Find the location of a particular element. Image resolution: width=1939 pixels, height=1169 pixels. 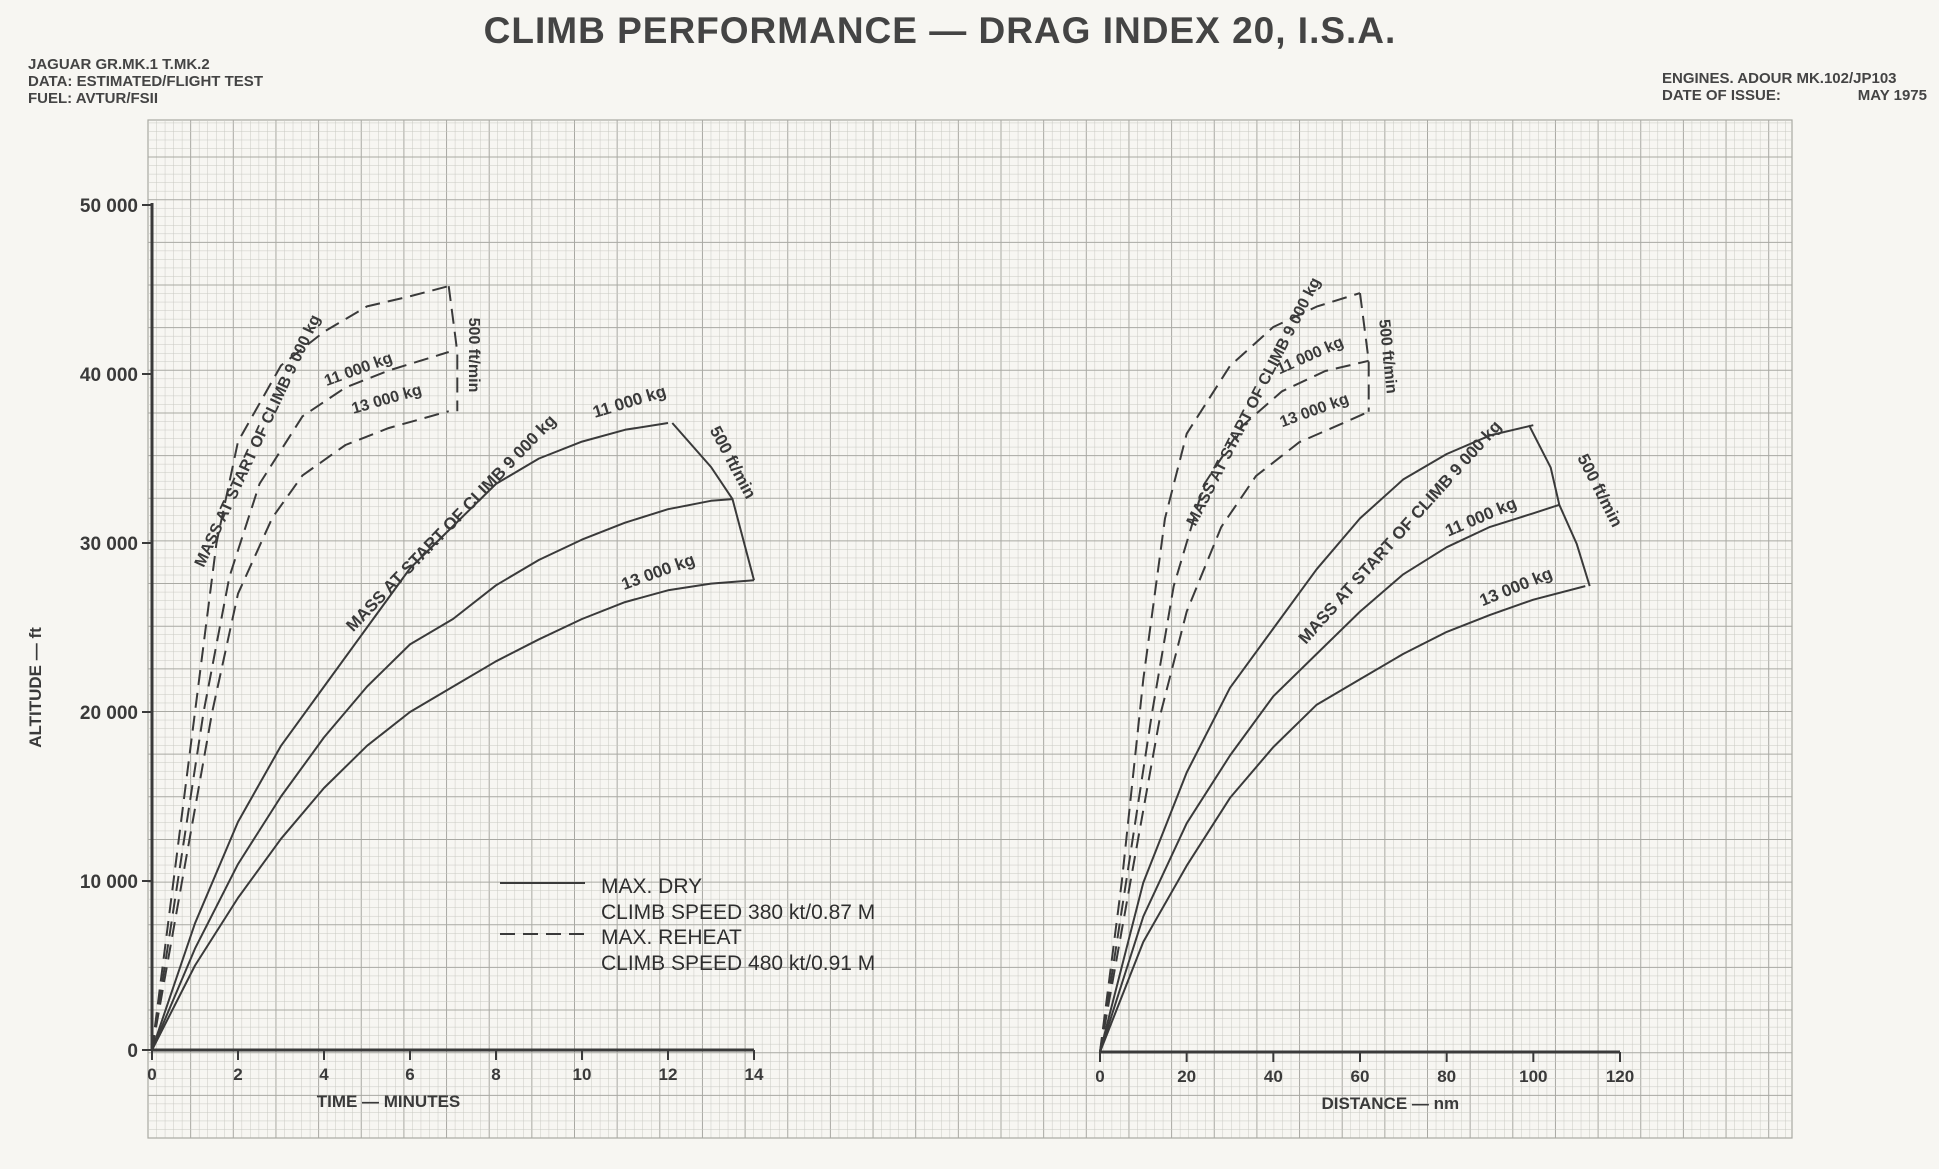

annotation-500-reheat-r: 500 ft/min is located at coordinates (1387, 357).